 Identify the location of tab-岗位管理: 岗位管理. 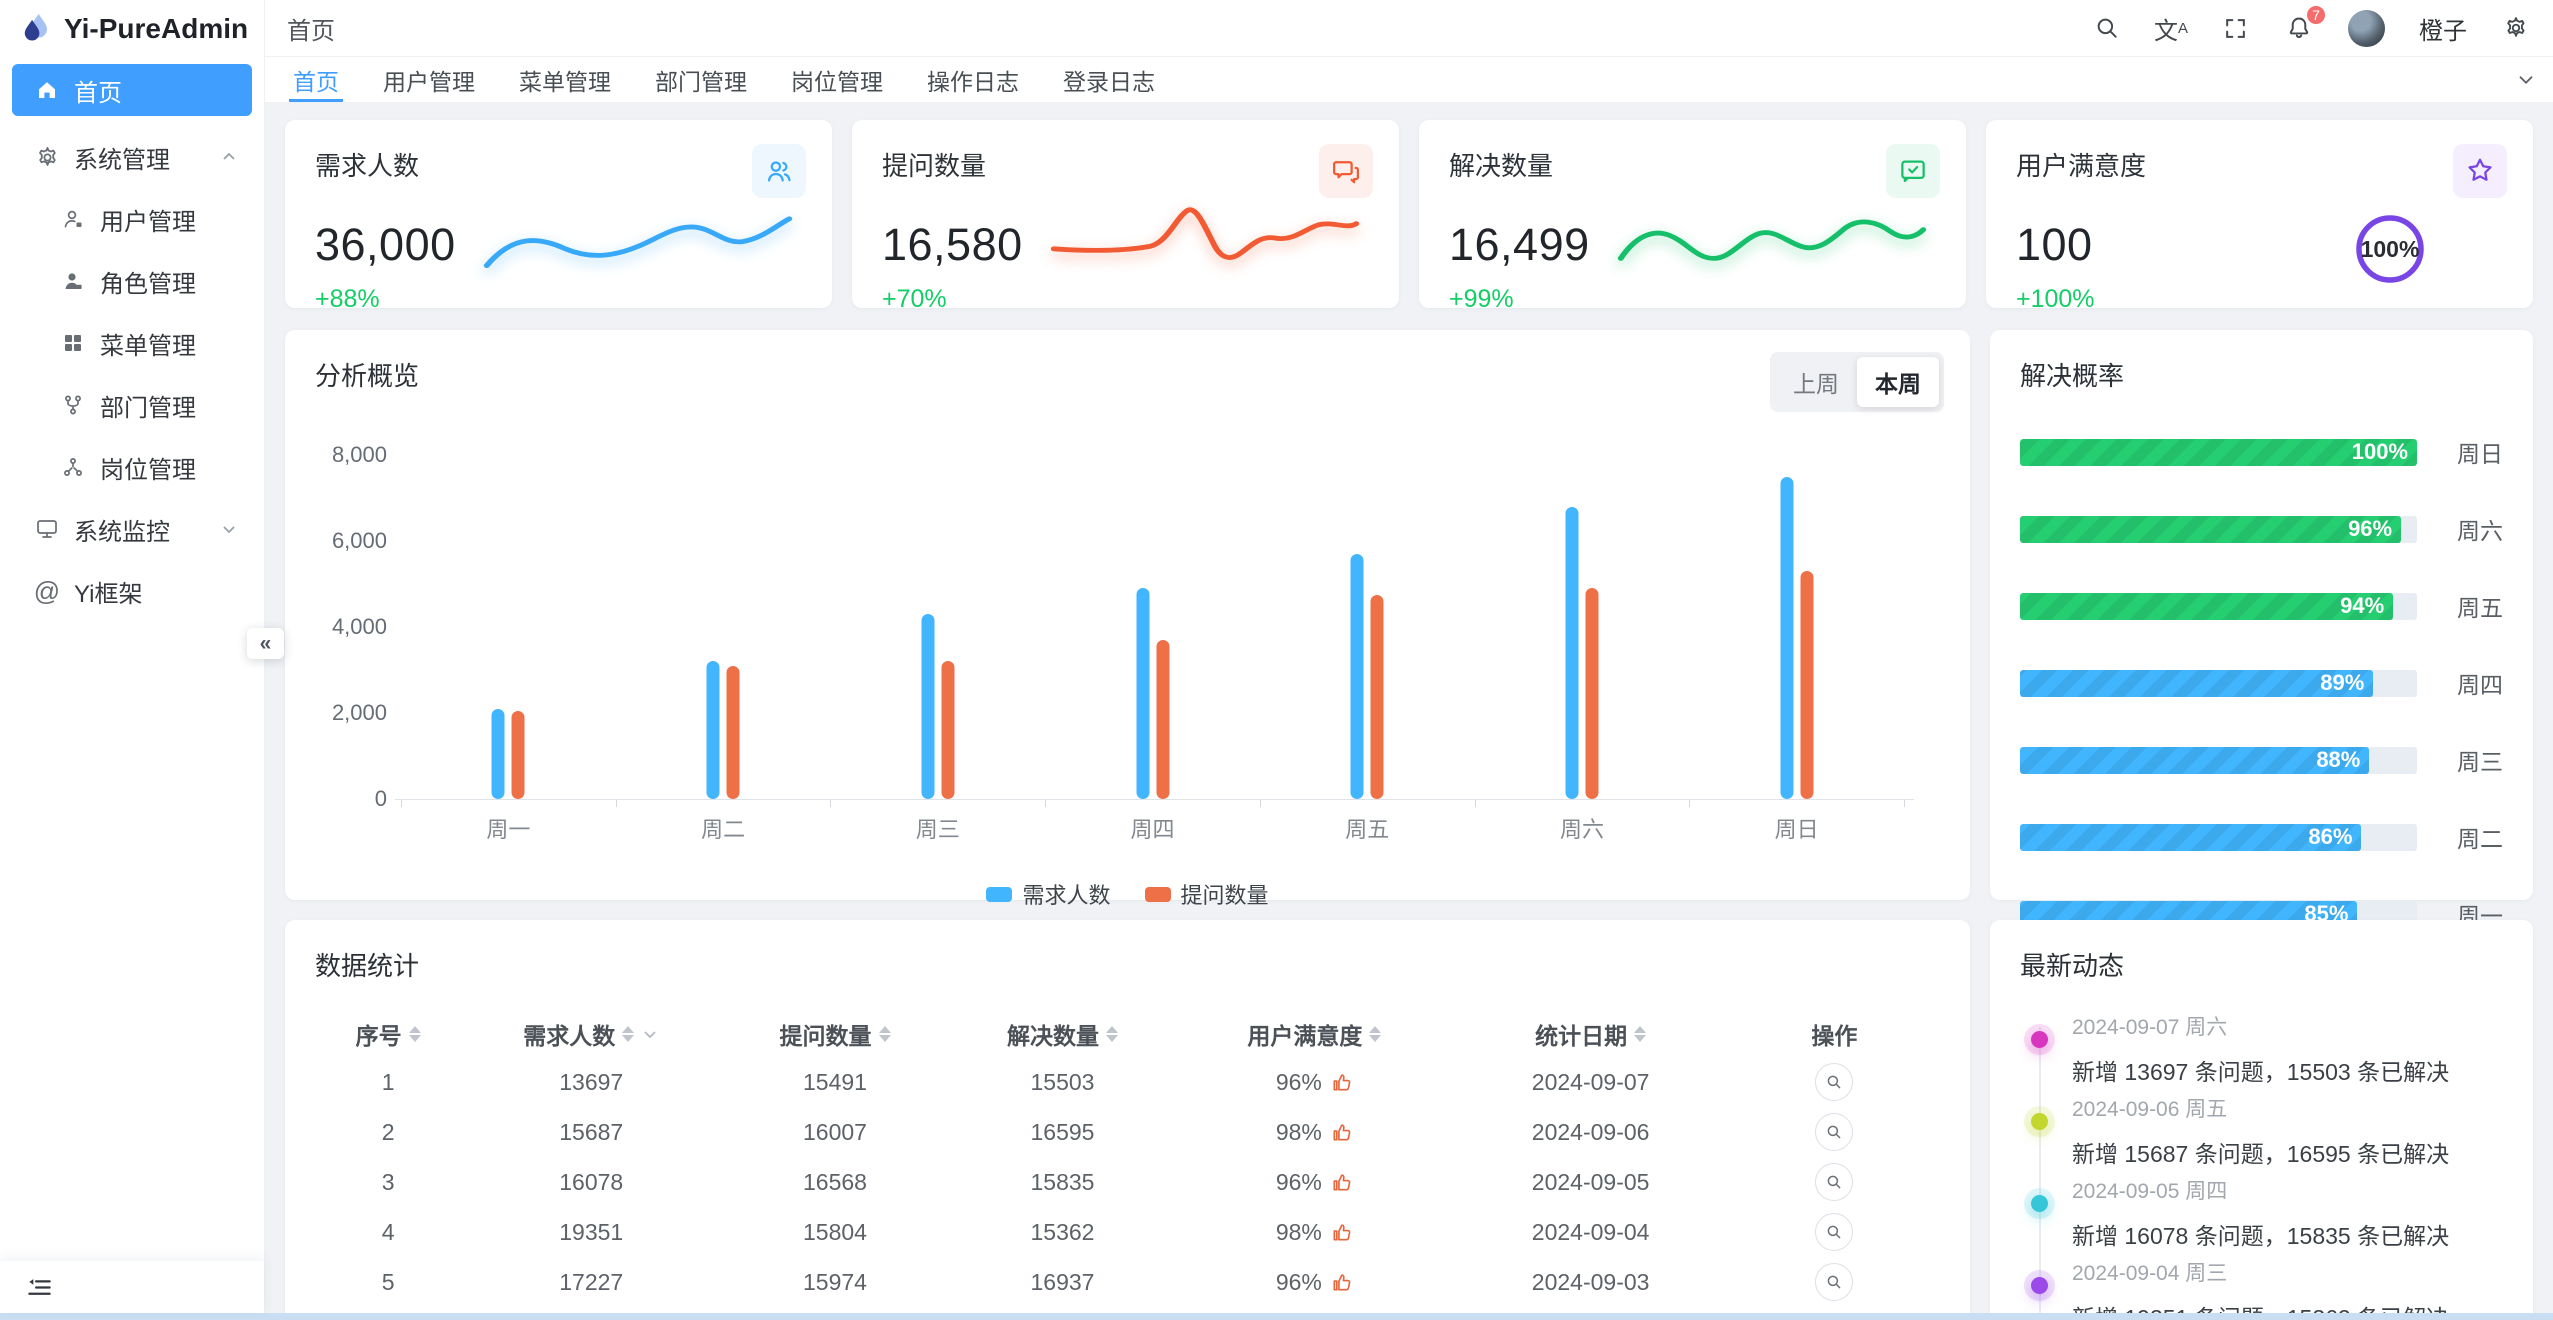
(837, 81).